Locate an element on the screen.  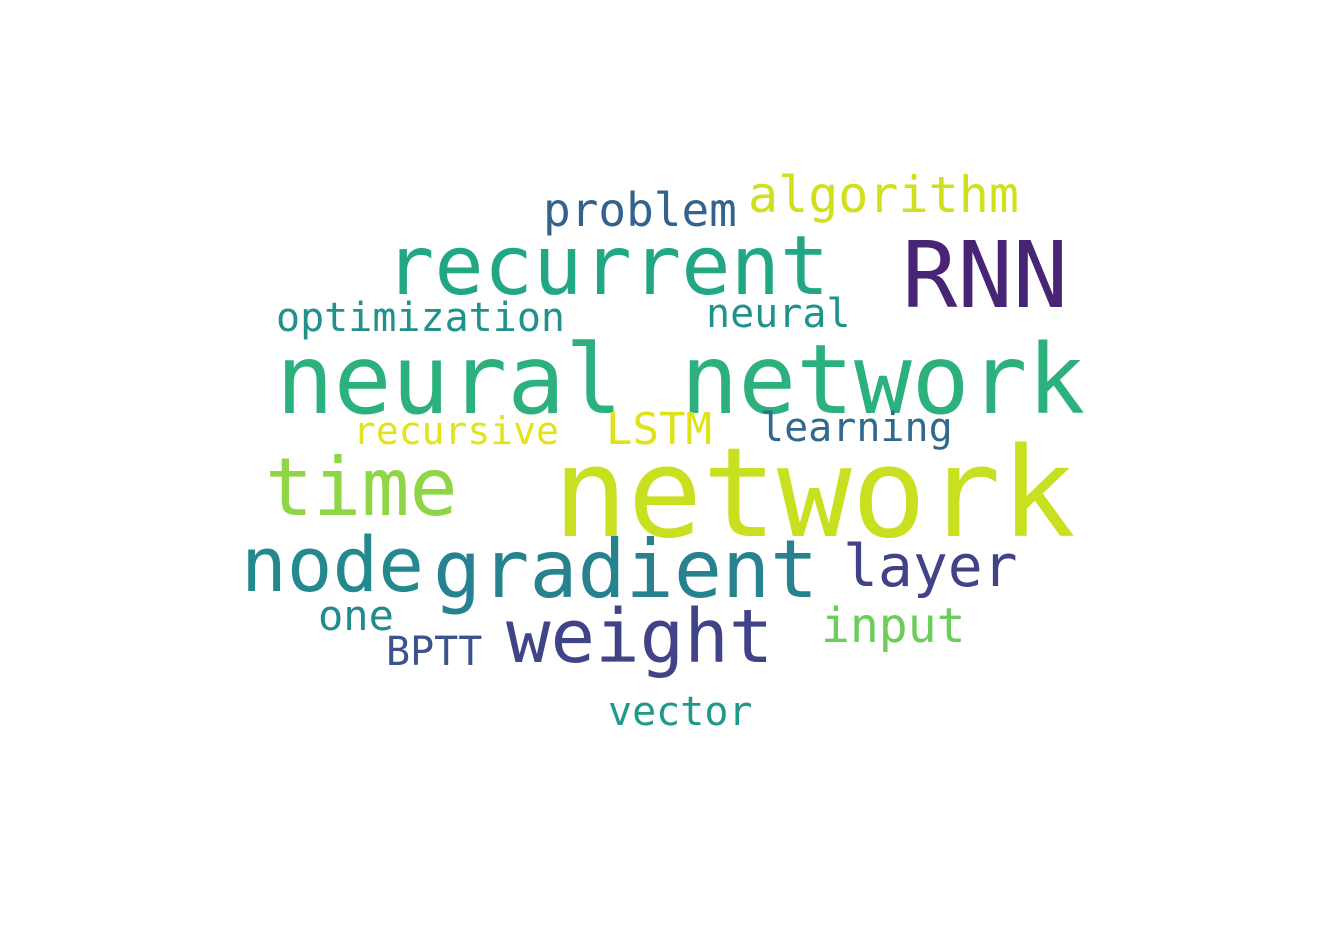
word-algorithm: algorithm is located at coordinates (883, 195).